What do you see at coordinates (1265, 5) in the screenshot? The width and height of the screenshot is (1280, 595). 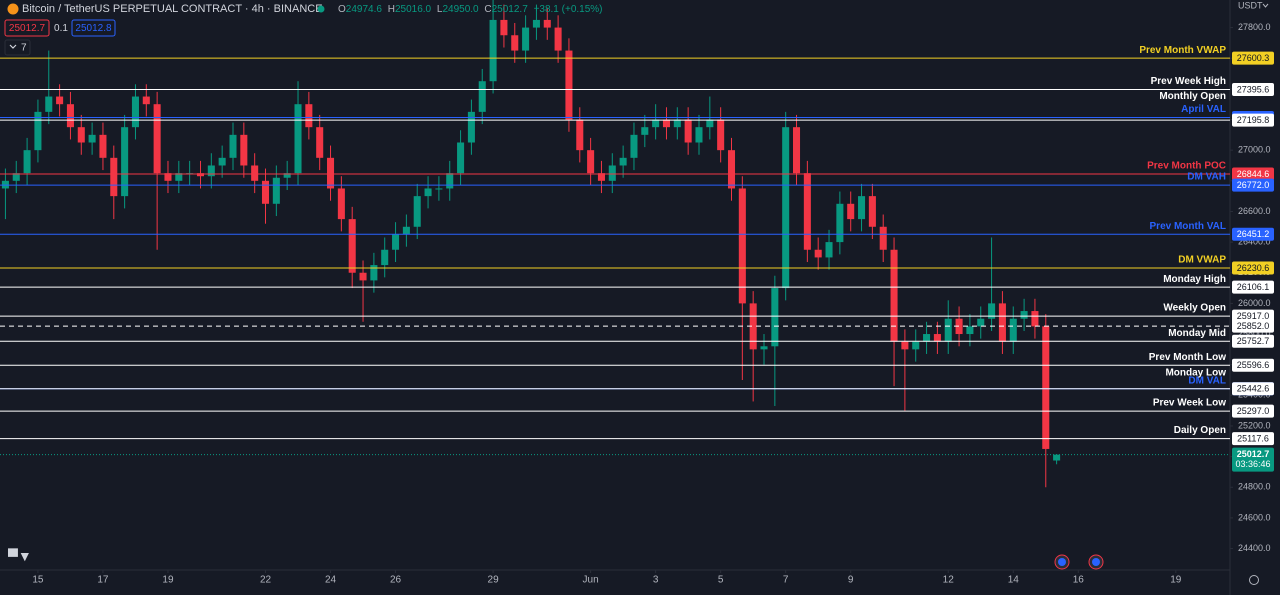 I see `currency-caret` at bounding box center [1265, 5].